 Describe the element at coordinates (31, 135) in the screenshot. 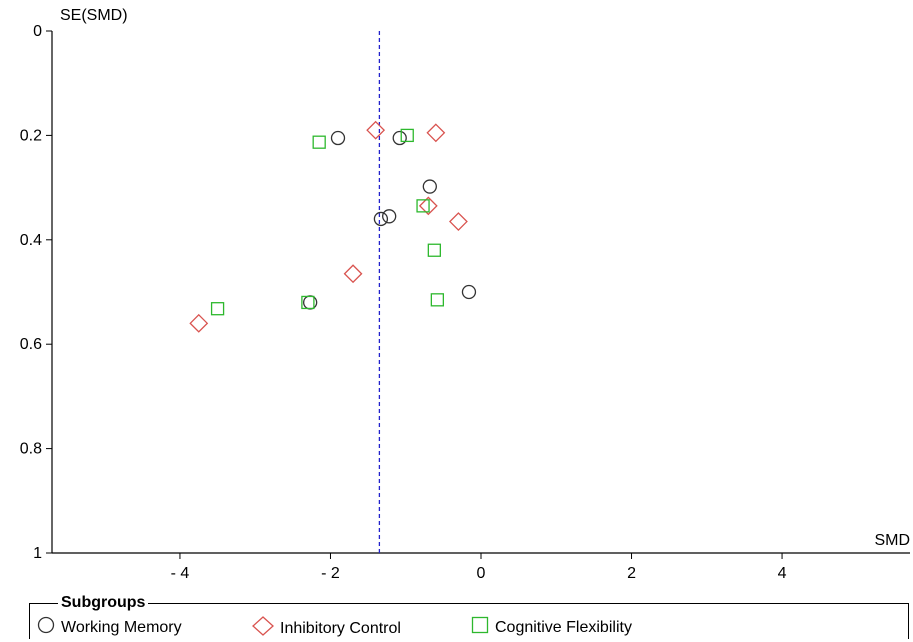

I see `y-tick-label: 0.2` at that location.